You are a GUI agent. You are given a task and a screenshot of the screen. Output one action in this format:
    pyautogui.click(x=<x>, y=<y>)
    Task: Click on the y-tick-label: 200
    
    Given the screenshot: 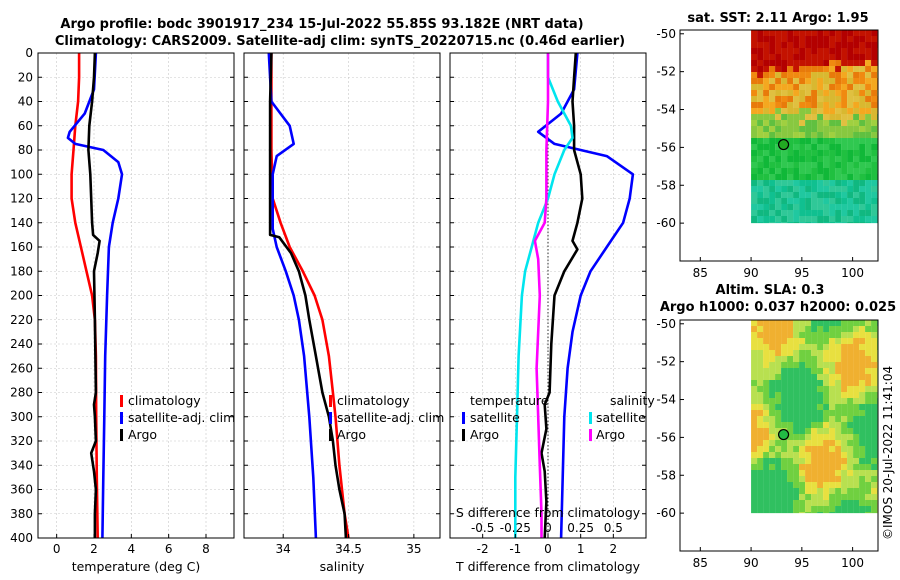 What is the action you would take?
    pyautogui.click(x=21, y=296)
    